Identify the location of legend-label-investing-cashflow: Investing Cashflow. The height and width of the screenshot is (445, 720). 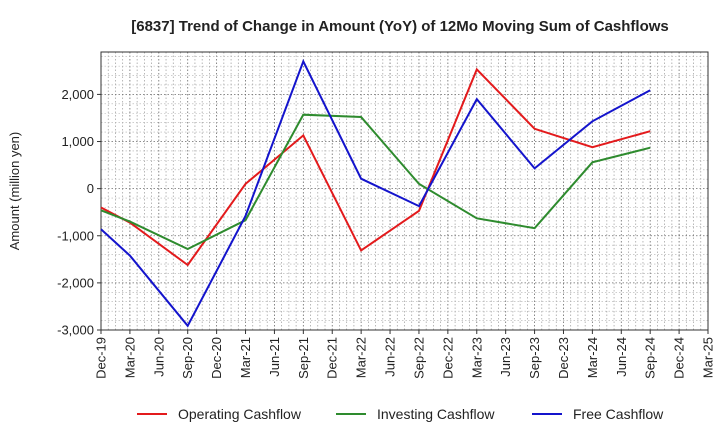
(436, 414).